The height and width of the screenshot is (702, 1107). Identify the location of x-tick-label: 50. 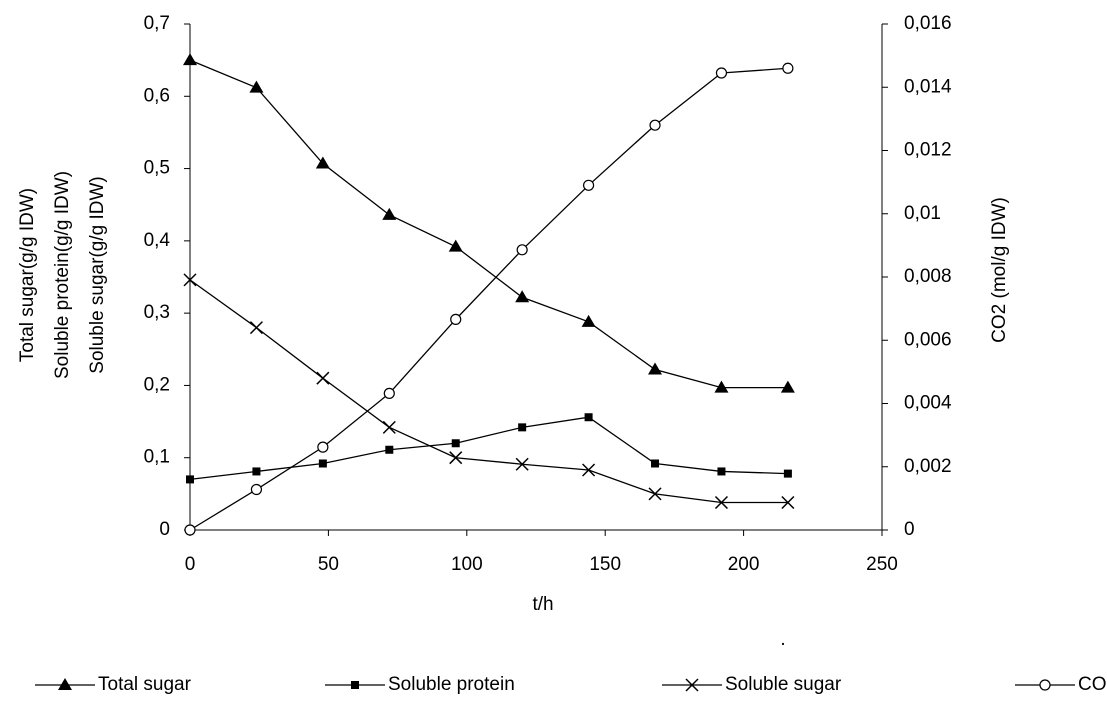
(328, 564).